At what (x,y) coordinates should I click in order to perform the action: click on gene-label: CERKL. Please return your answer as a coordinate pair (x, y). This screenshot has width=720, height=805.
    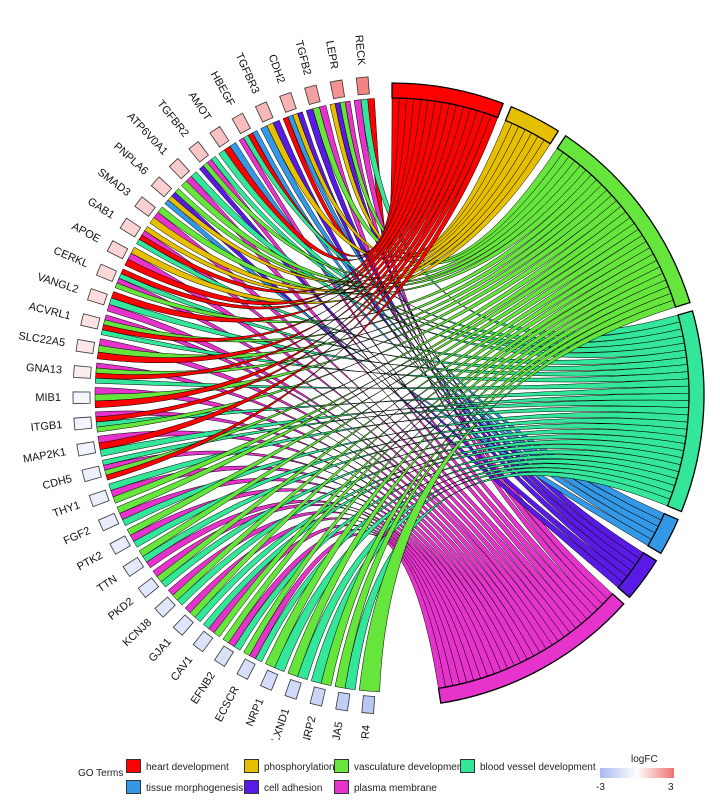
    Looking at the image, I should click on (71, 257).